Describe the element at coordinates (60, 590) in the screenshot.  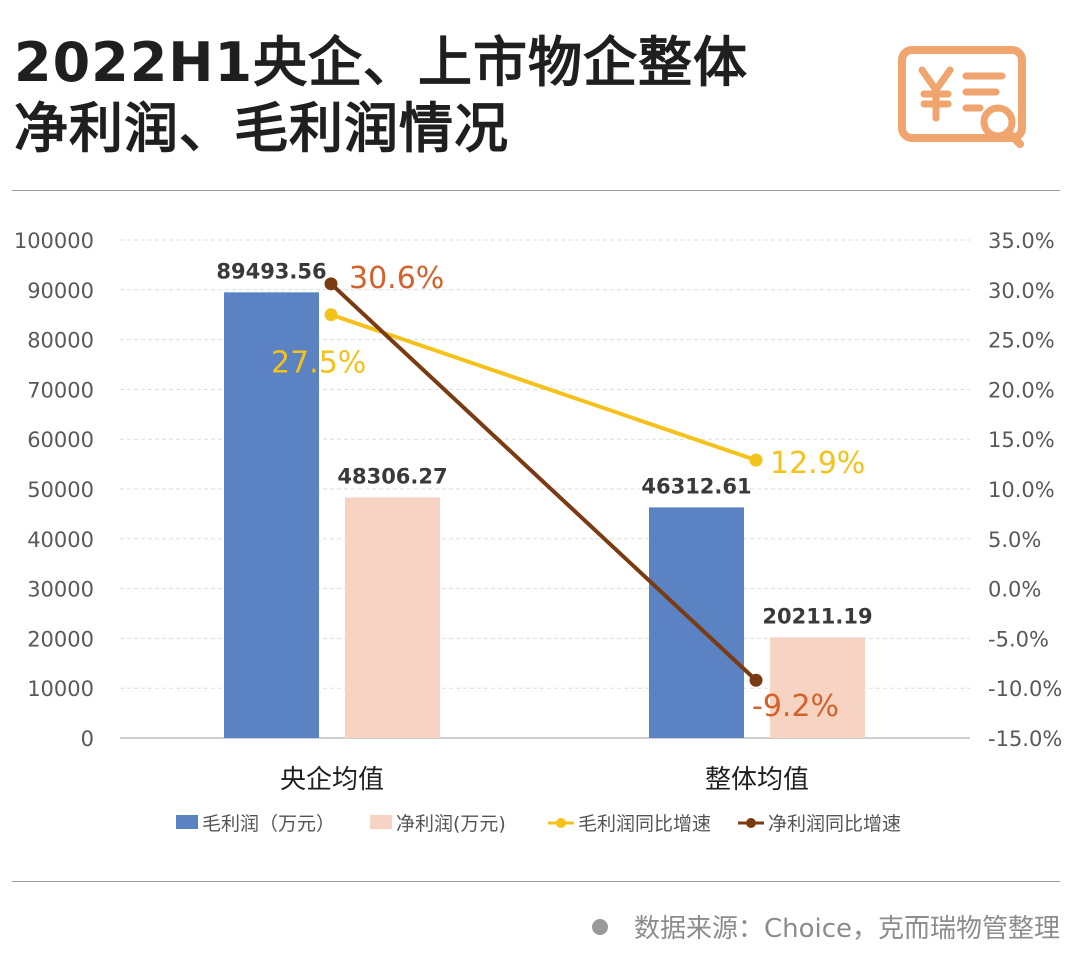
I see `left-tick-label: 30000` at that location.